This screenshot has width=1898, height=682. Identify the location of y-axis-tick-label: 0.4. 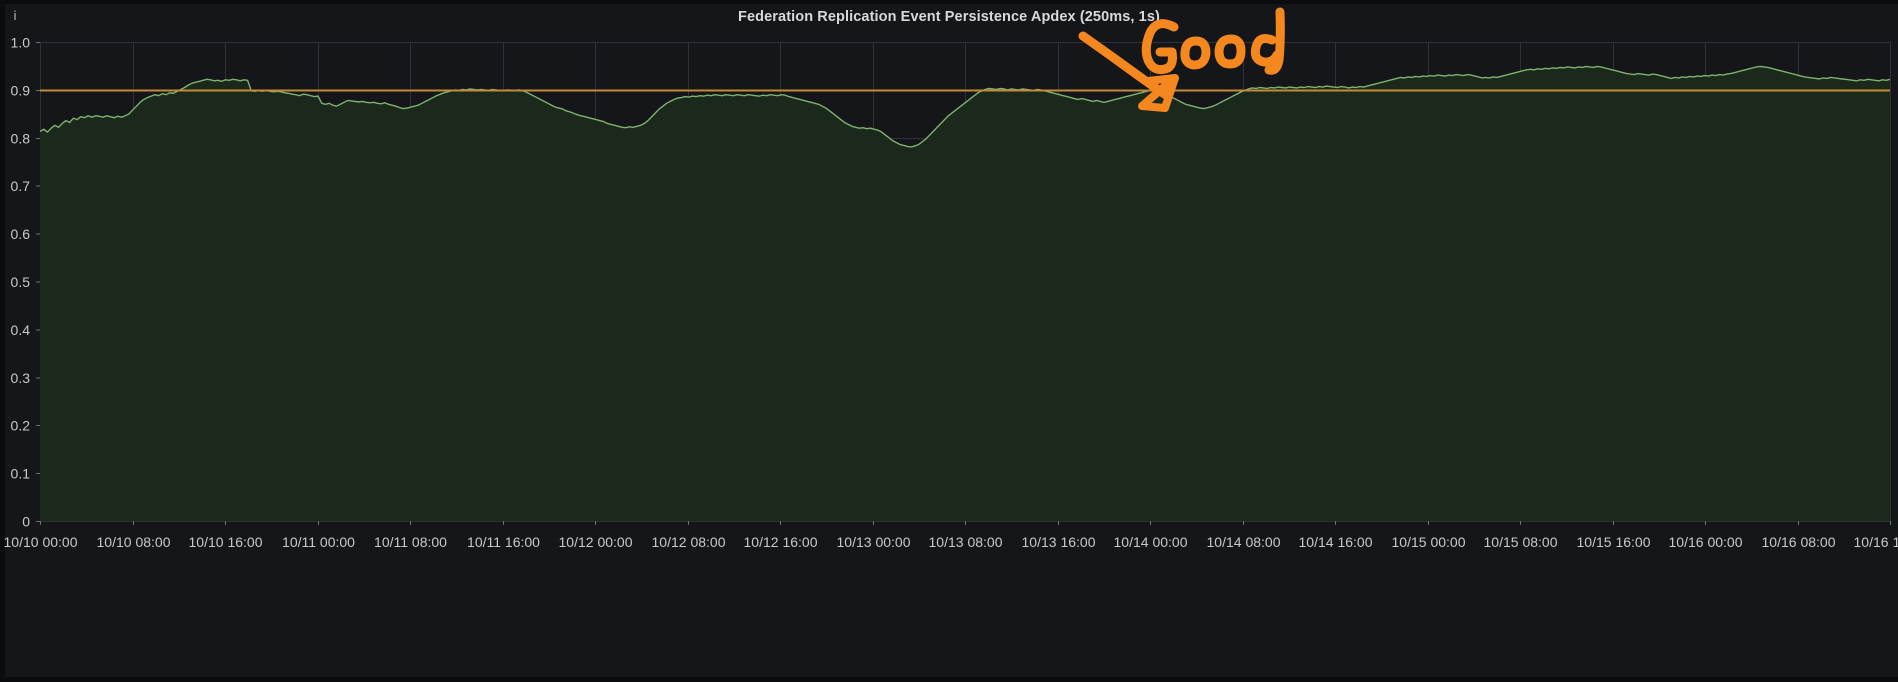
(21, 330).